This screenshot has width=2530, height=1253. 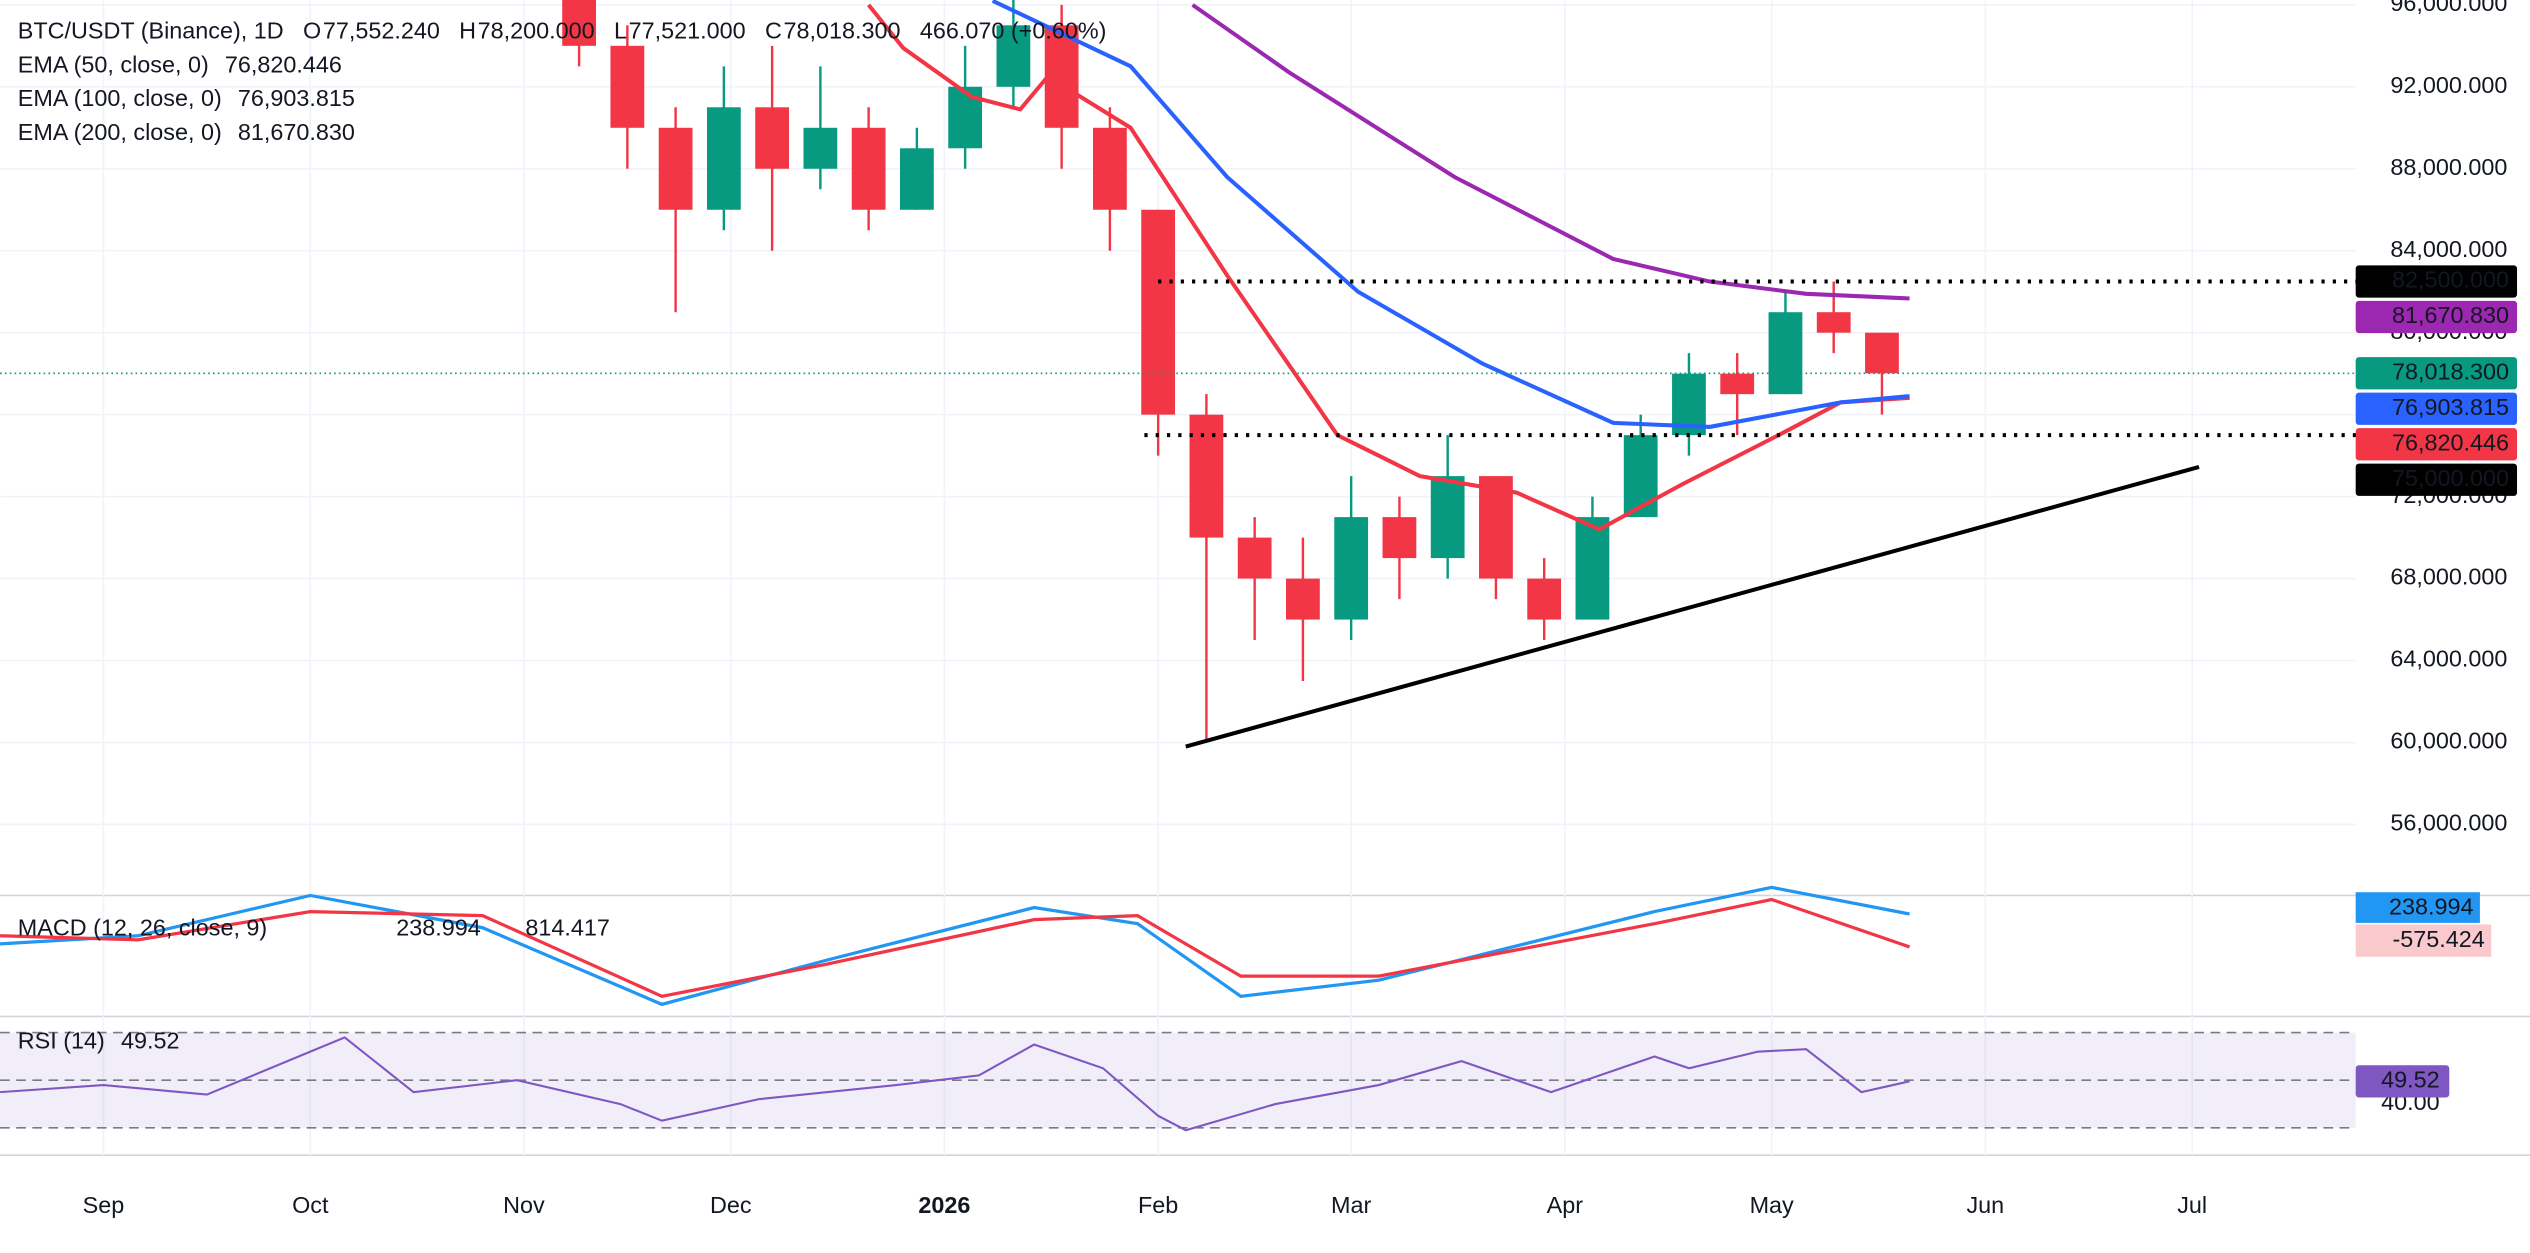 What do you see at coordinates (142, 928) in the screenshot?
I see `macd-title: MACD (12, 26, close, 9)` at bounding box center [142, 928].